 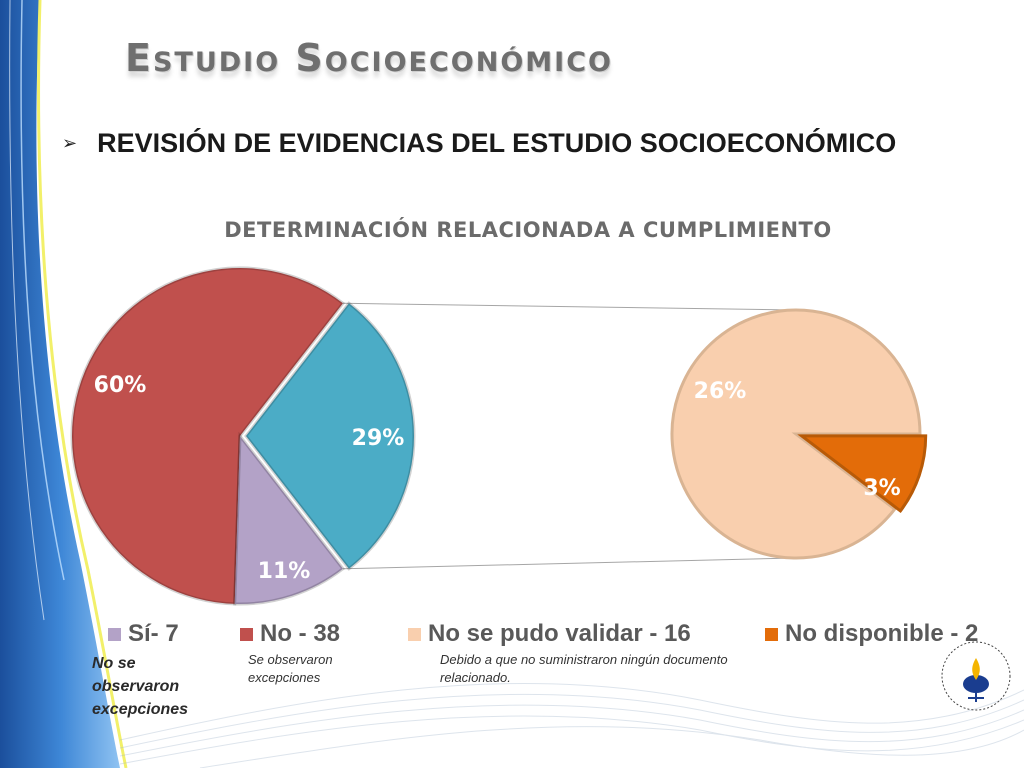 What do you see at coordinates (246, 634) in the screenshot?
I see `legend-swatch-no` at bounding box center [246, 634].